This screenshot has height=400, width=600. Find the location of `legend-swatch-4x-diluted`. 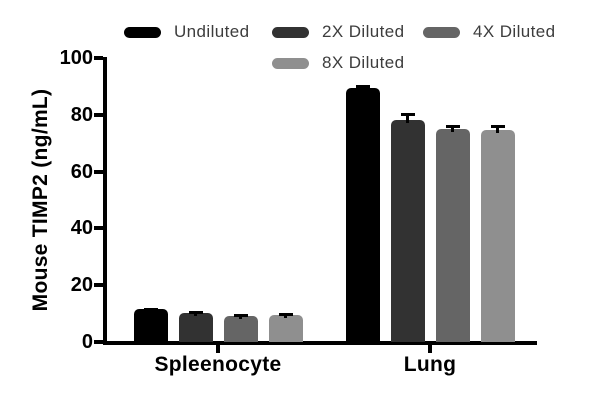

legend-swatch-4x-diluted is located at coordinates (441, 32).